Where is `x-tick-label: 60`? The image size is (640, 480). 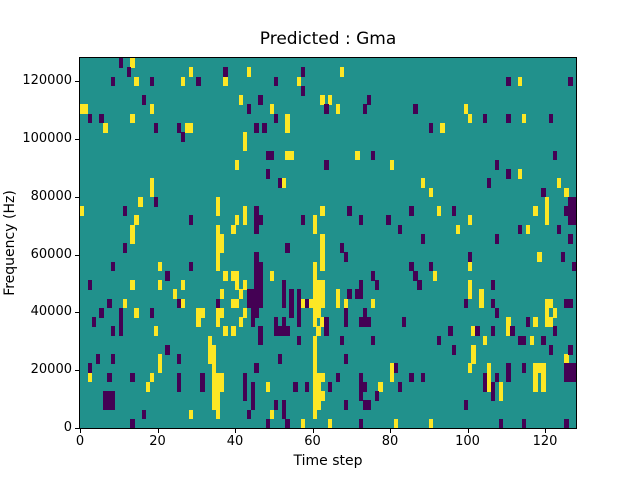 x-tick-label: 60 is located at coordinates (312, 441).